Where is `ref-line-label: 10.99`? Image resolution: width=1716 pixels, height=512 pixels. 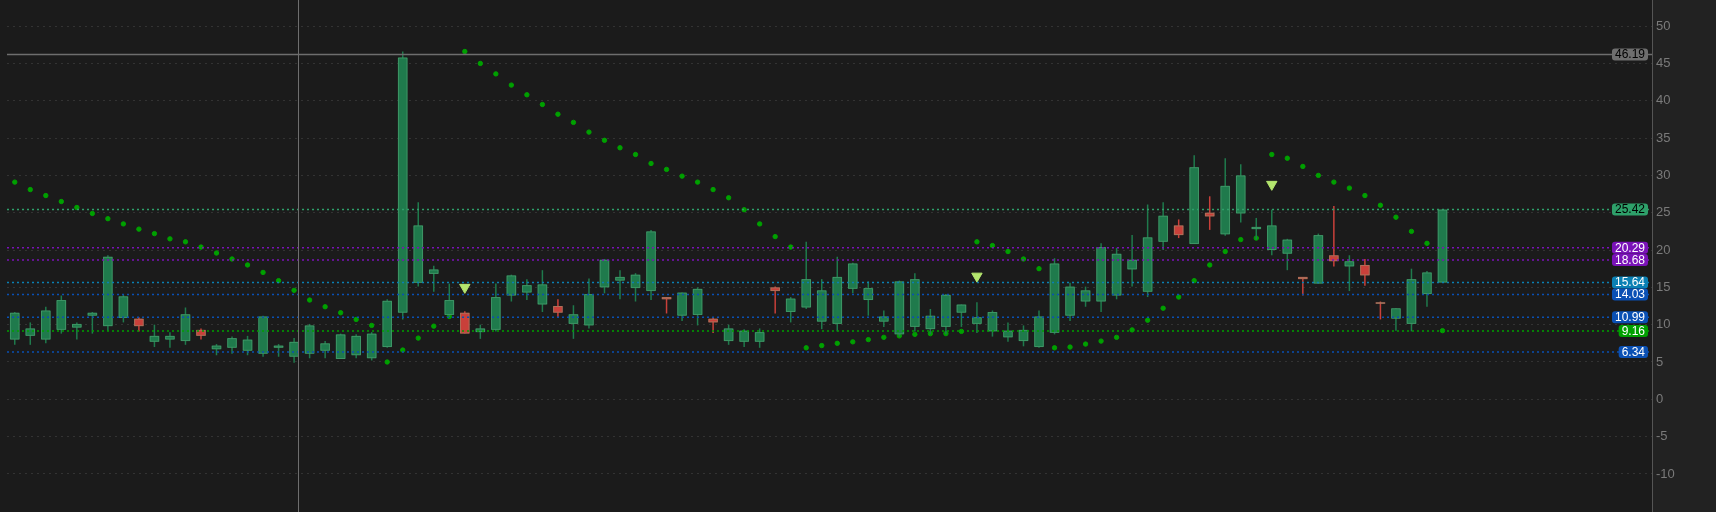 ref-line-label: 10.99 is located at coordinates (1630, 317).